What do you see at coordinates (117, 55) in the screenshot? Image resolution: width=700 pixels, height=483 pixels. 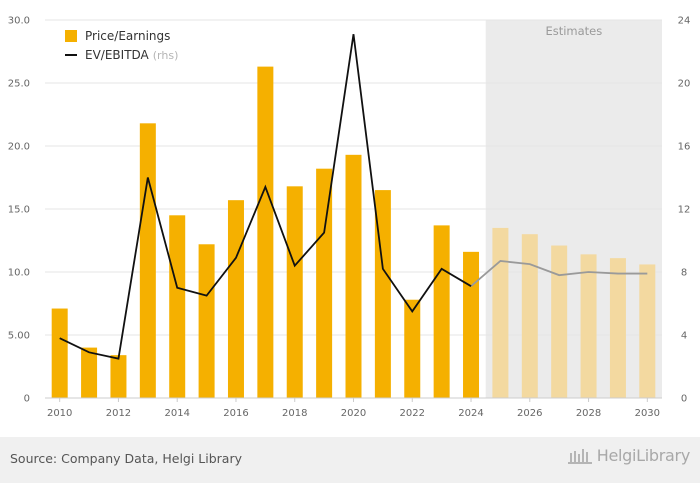 I see `legend-label-ev-name: EV/EBITDA` at bounding box center [117, 55].